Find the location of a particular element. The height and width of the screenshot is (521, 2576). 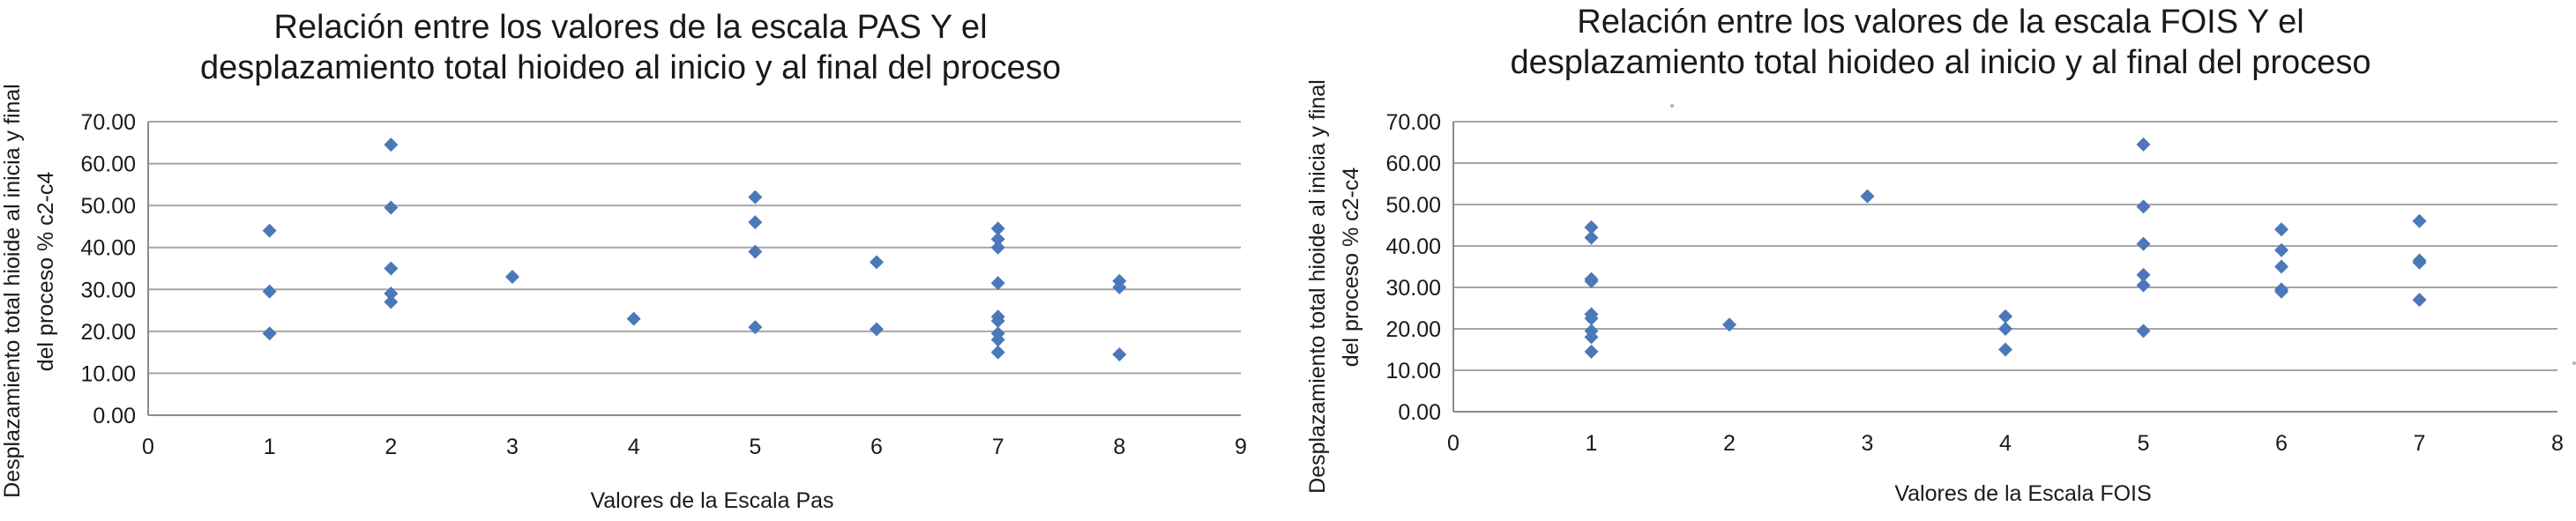

x-axis-label: Valores de la Escala FOIS is located at coordinates (2022, 493).